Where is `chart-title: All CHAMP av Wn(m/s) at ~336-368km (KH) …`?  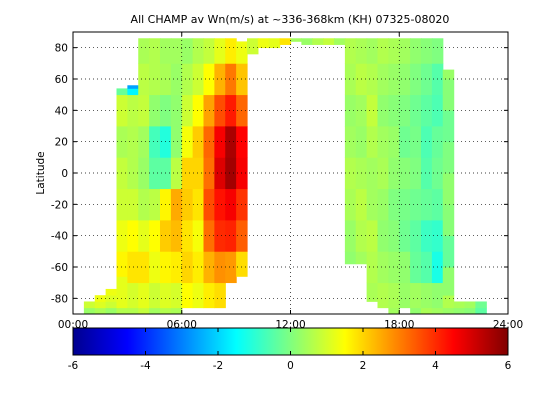 chart-title: All CHAMP av Wn(m/s) at ~336-368km (KH) … is located at coordinates (290, 19).